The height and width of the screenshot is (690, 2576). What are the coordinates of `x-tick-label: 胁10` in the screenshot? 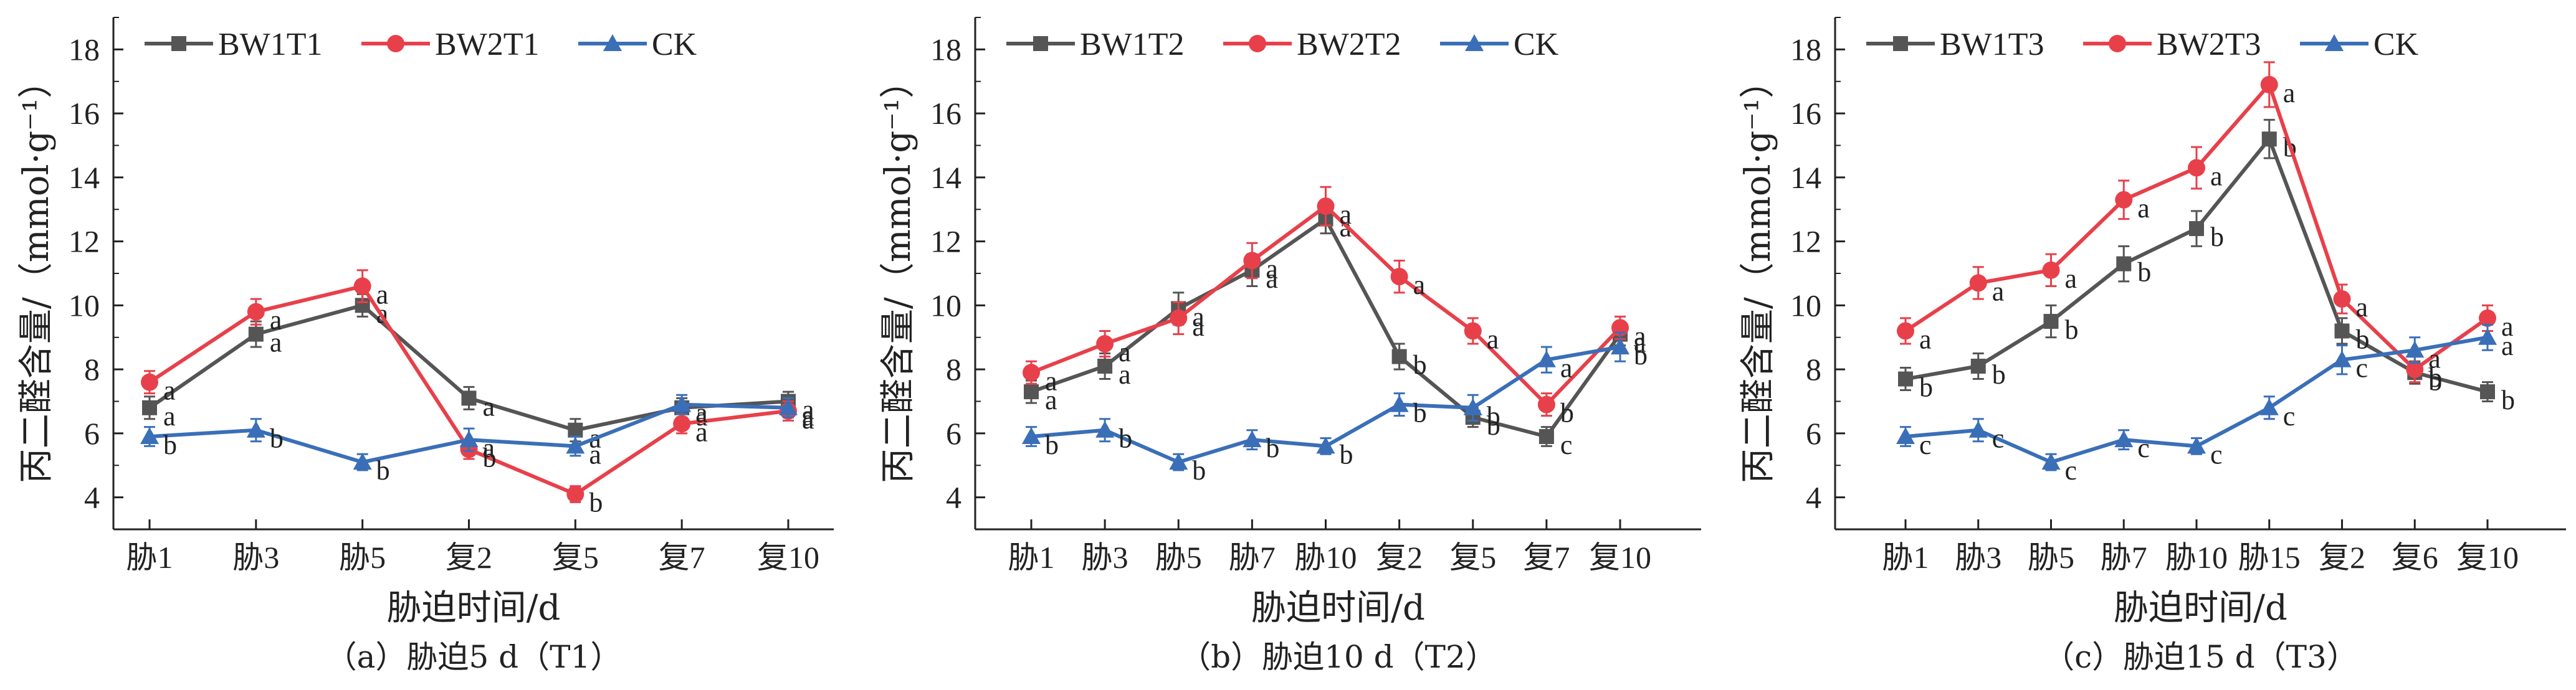 It's located at (2197, 557).